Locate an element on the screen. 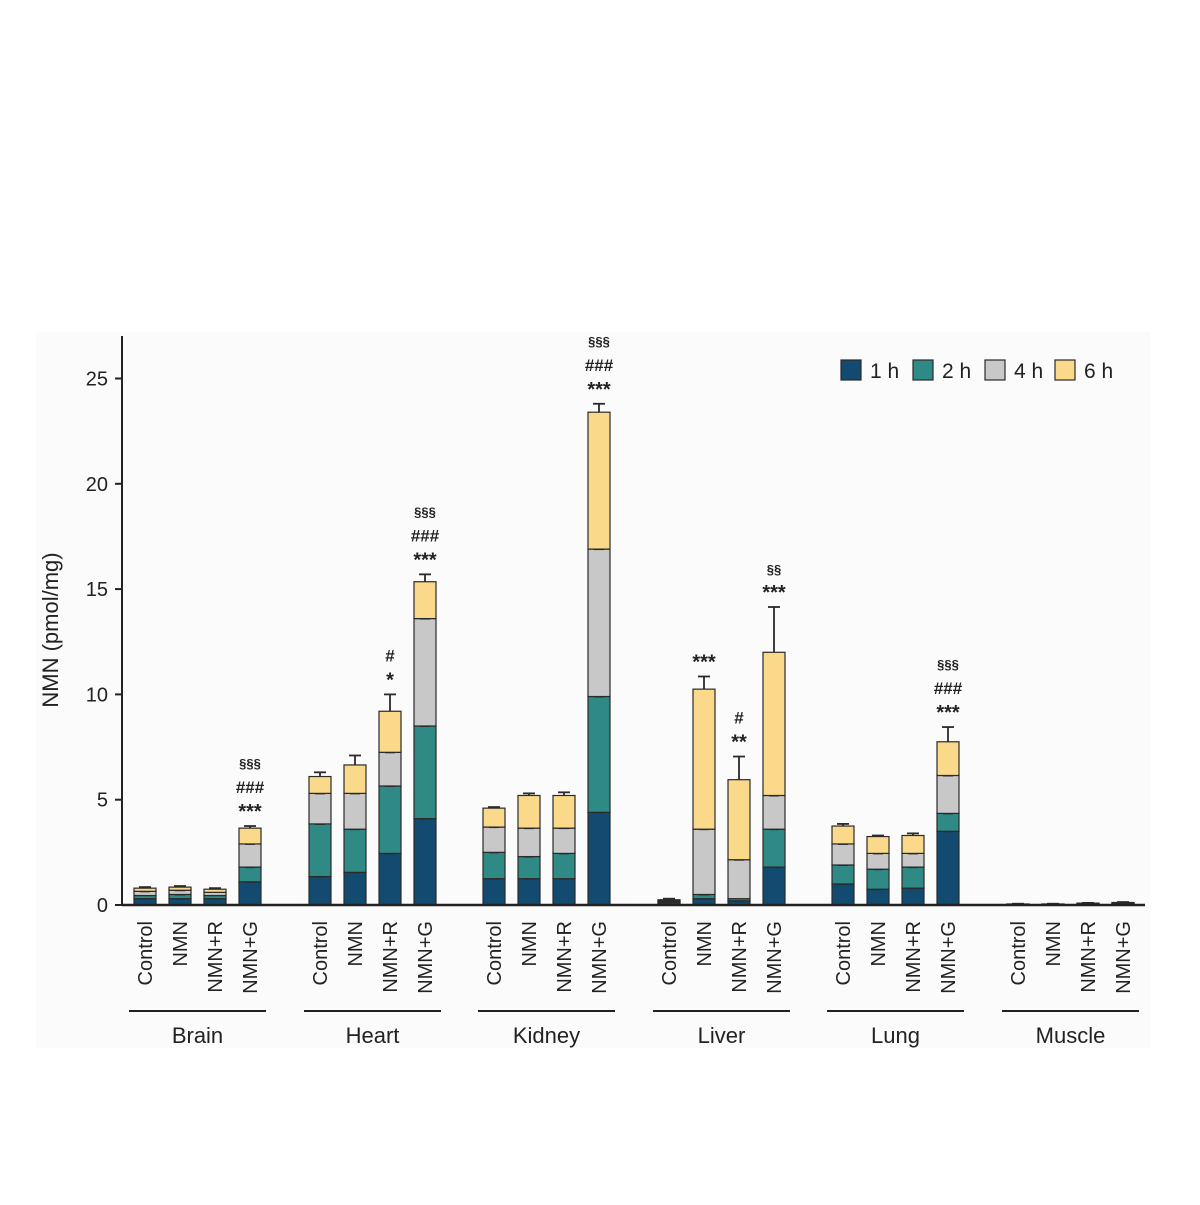 This screenshot has width=1200, height=1205. significance-mark: ** is located at coordinates (739, 743).